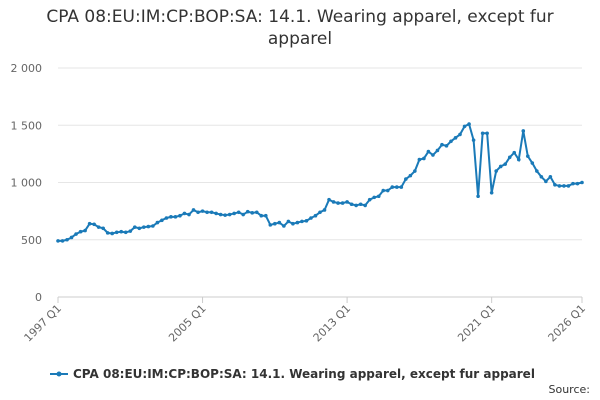  What do you see at coordinates (476, 323) in the screenshot?
I see `x-tick-label: 2021 Q1` at bounding box center [476, 323].